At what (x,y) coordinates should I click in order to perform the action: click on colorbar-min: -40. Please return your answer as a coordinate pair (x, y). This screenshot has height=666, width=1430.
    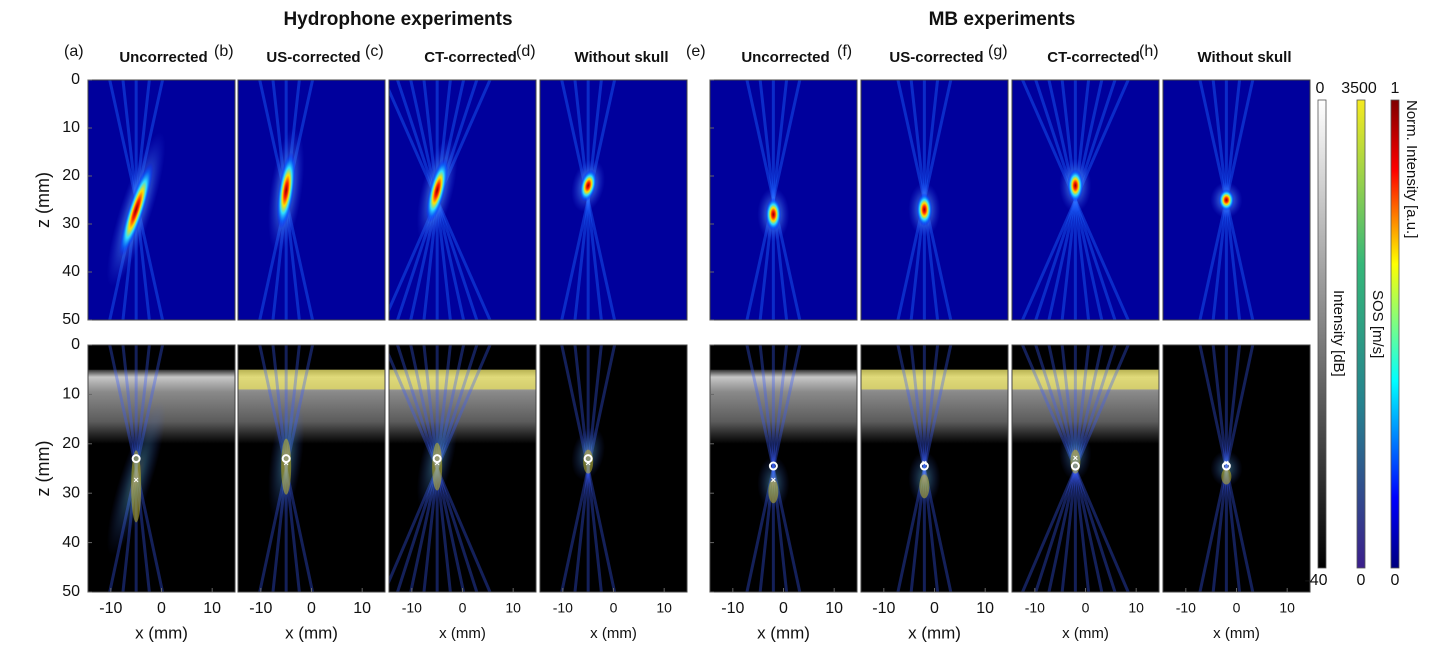
    Looking at the image, I should click on (1315, 580).